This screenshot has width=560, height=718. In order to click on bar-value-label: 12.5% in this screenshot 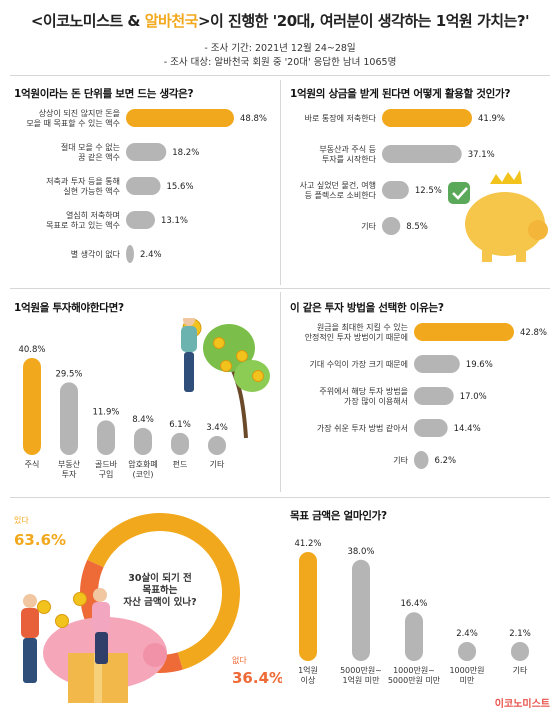, I will do `click(428, 191)`.